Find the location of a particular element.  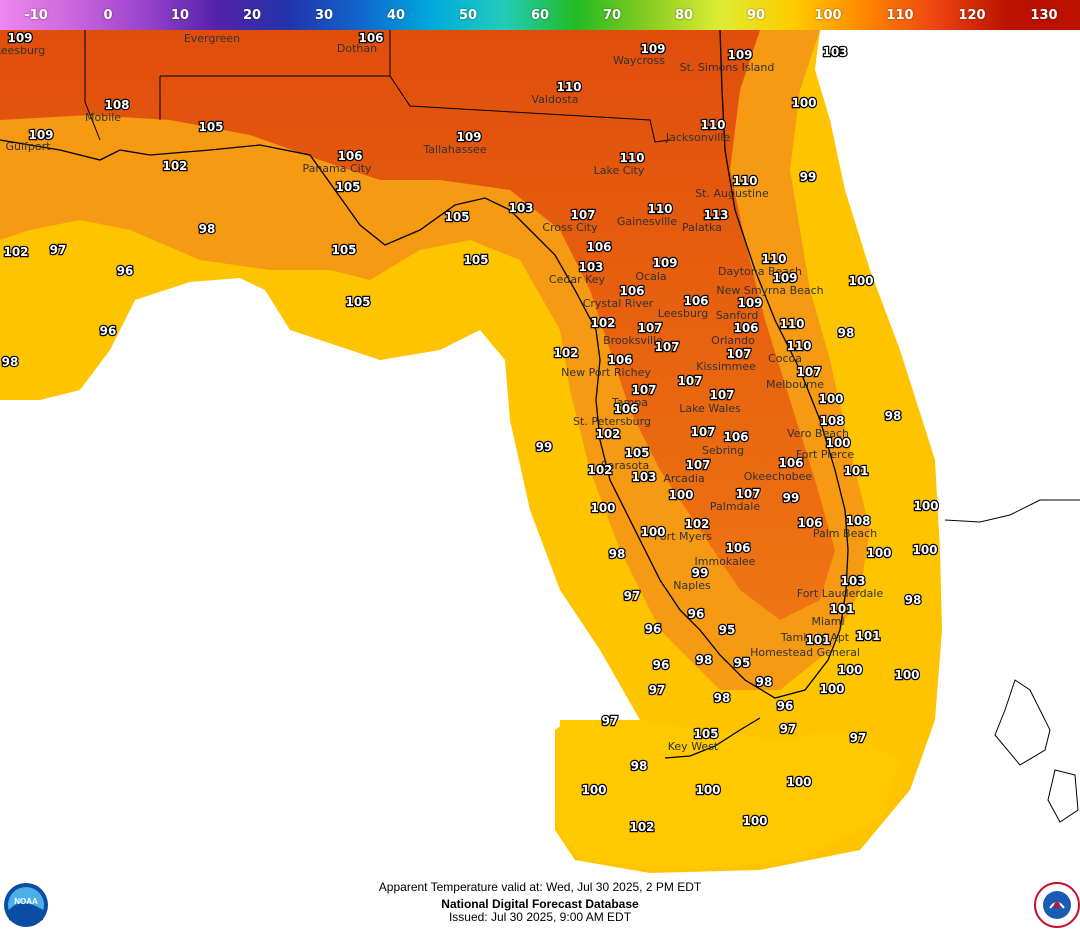

legend-label: 110 is located at coordinates (900, 15).